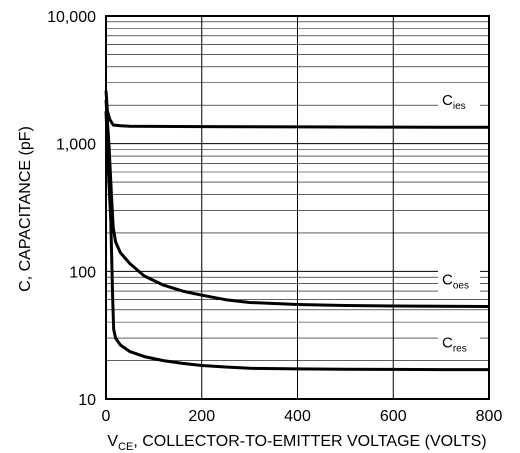 The height and width of the screenshot is (453, 520). What do you see at coordinates (309, 441) in the screenshot?
I see `x-axis-title-rest: , COLLECTOR-TO-EMITTER VOLTAGE (VOLTS)` at bounding box center [309, 441].